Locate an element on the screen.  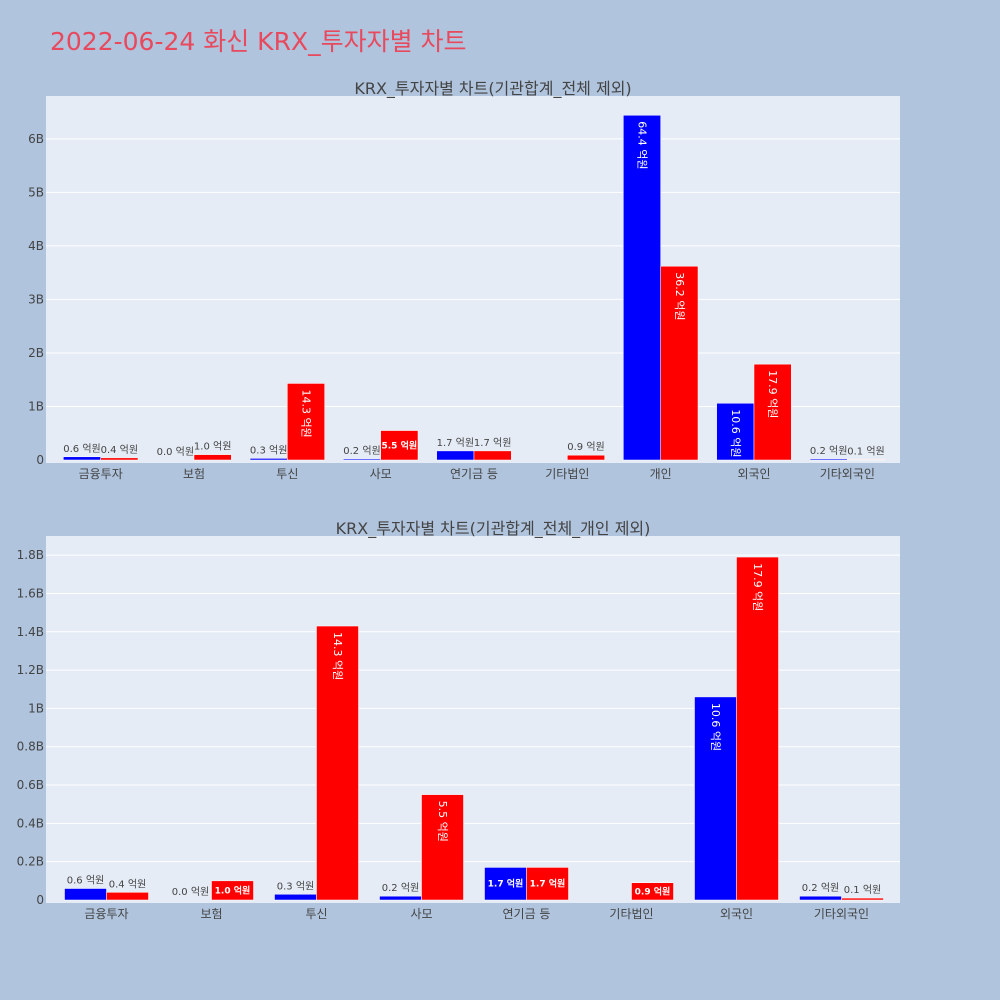
y-tick-label: 6B is located at coordinates (36, 139).